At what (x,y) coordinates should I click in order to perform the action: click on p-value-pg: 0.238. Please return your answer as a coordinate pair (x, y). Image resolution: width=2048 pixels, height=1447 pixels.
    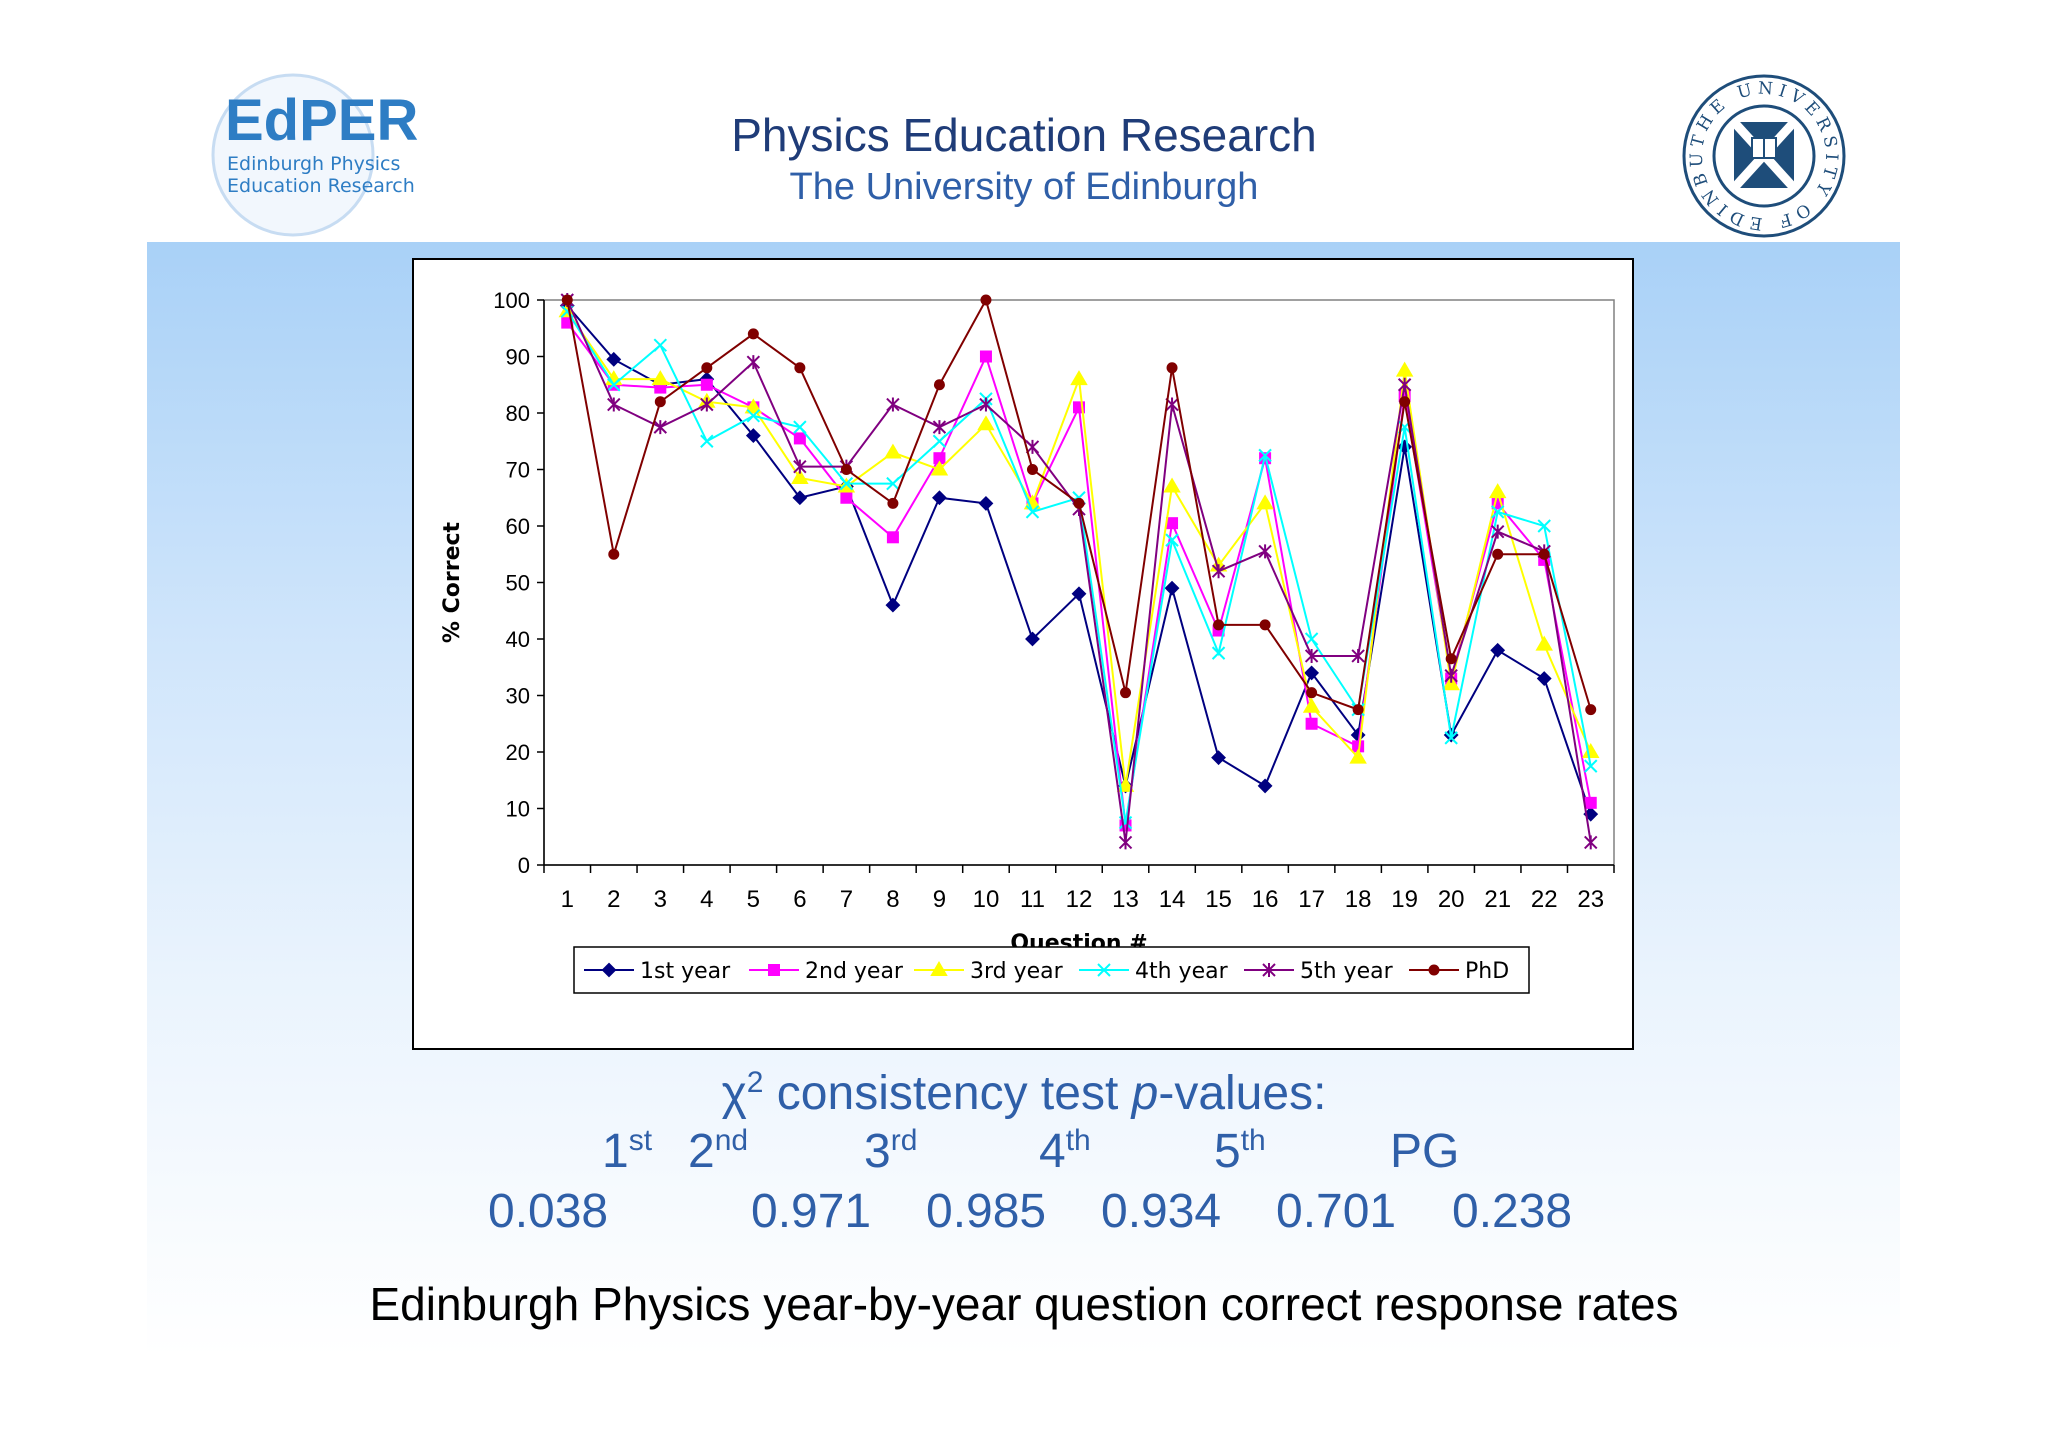
    Looking at the image, I should click on (1512, 1211).